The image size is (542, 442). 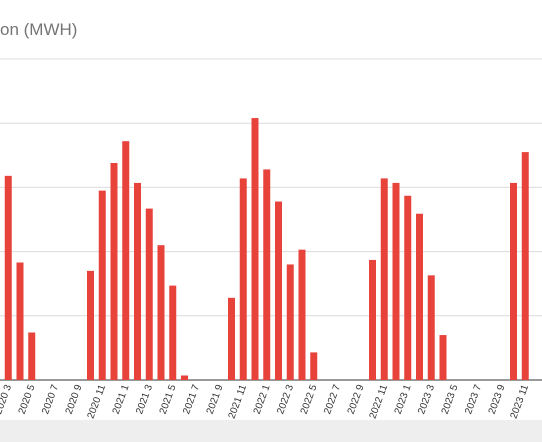 I want to click on x-tick-label: 2021 3, so click(x=144, y=399).